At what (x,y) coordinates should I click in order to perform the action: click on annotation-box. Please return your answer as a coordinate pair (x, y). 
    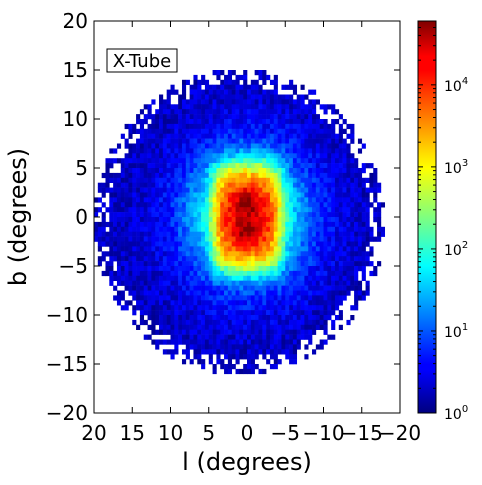
    Looking at the image, I should click on (142, 60).